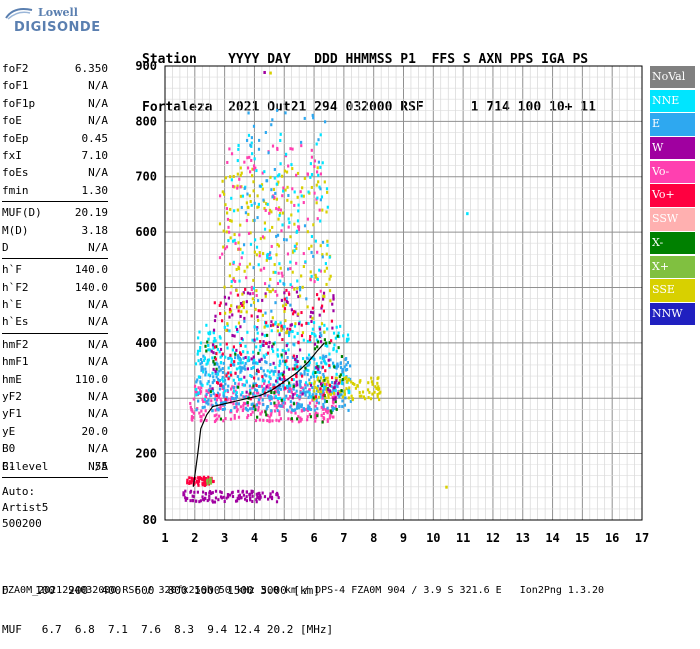 Image resolution: width=700 pixels, height=649 pixels. What do you see at coordinates (15, 344) in the screenshot?
I see `param-name: hmF2` at bounding box center [15, 344].